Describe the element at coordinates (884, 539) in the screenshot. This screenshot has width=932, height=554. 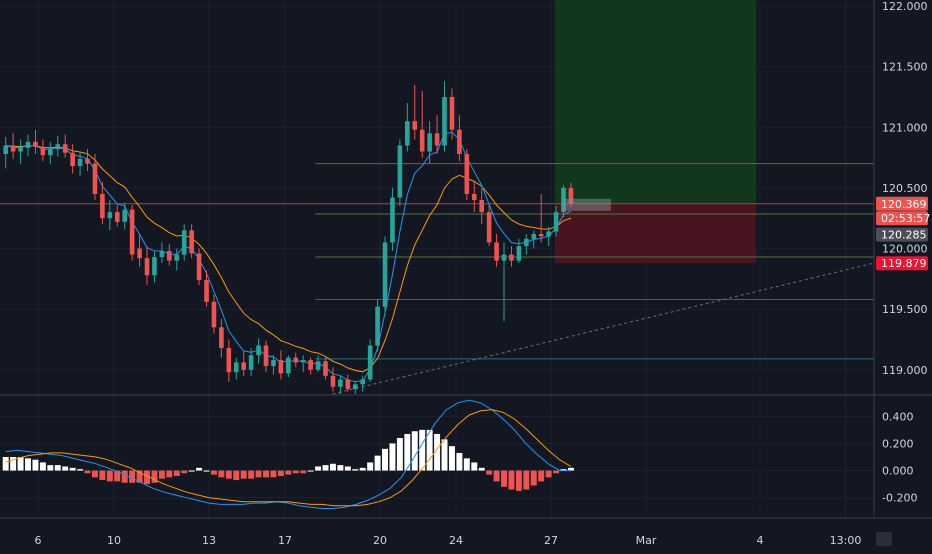
I see `axis-settings-button` at that location.